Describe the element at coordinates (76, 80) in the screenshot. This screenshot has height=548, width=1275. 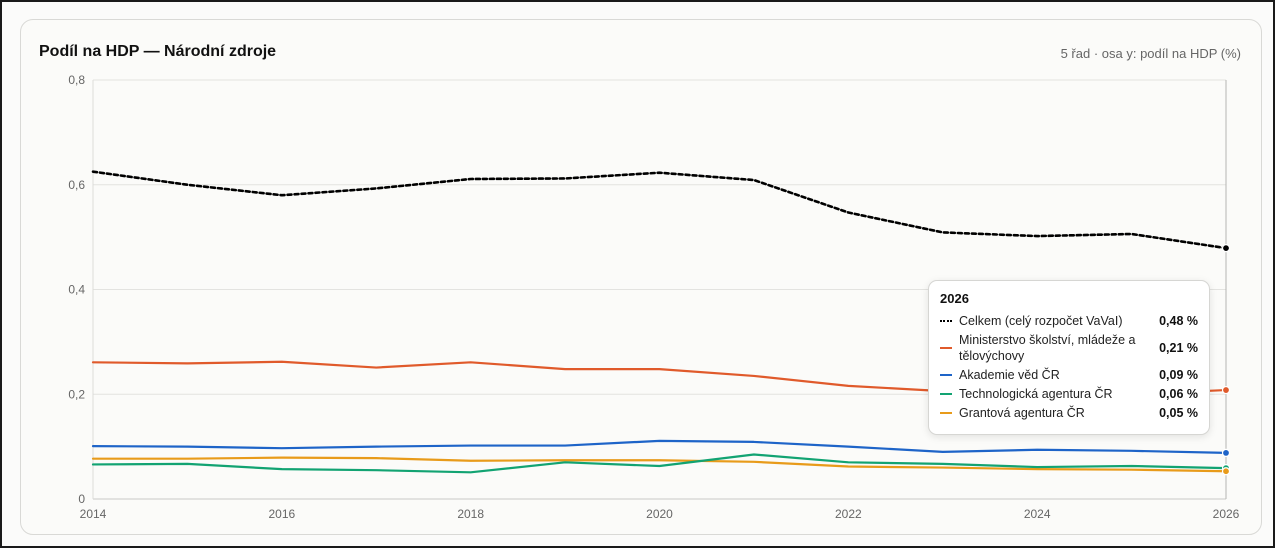
I see `y-tick-label: 0,8` at that location.